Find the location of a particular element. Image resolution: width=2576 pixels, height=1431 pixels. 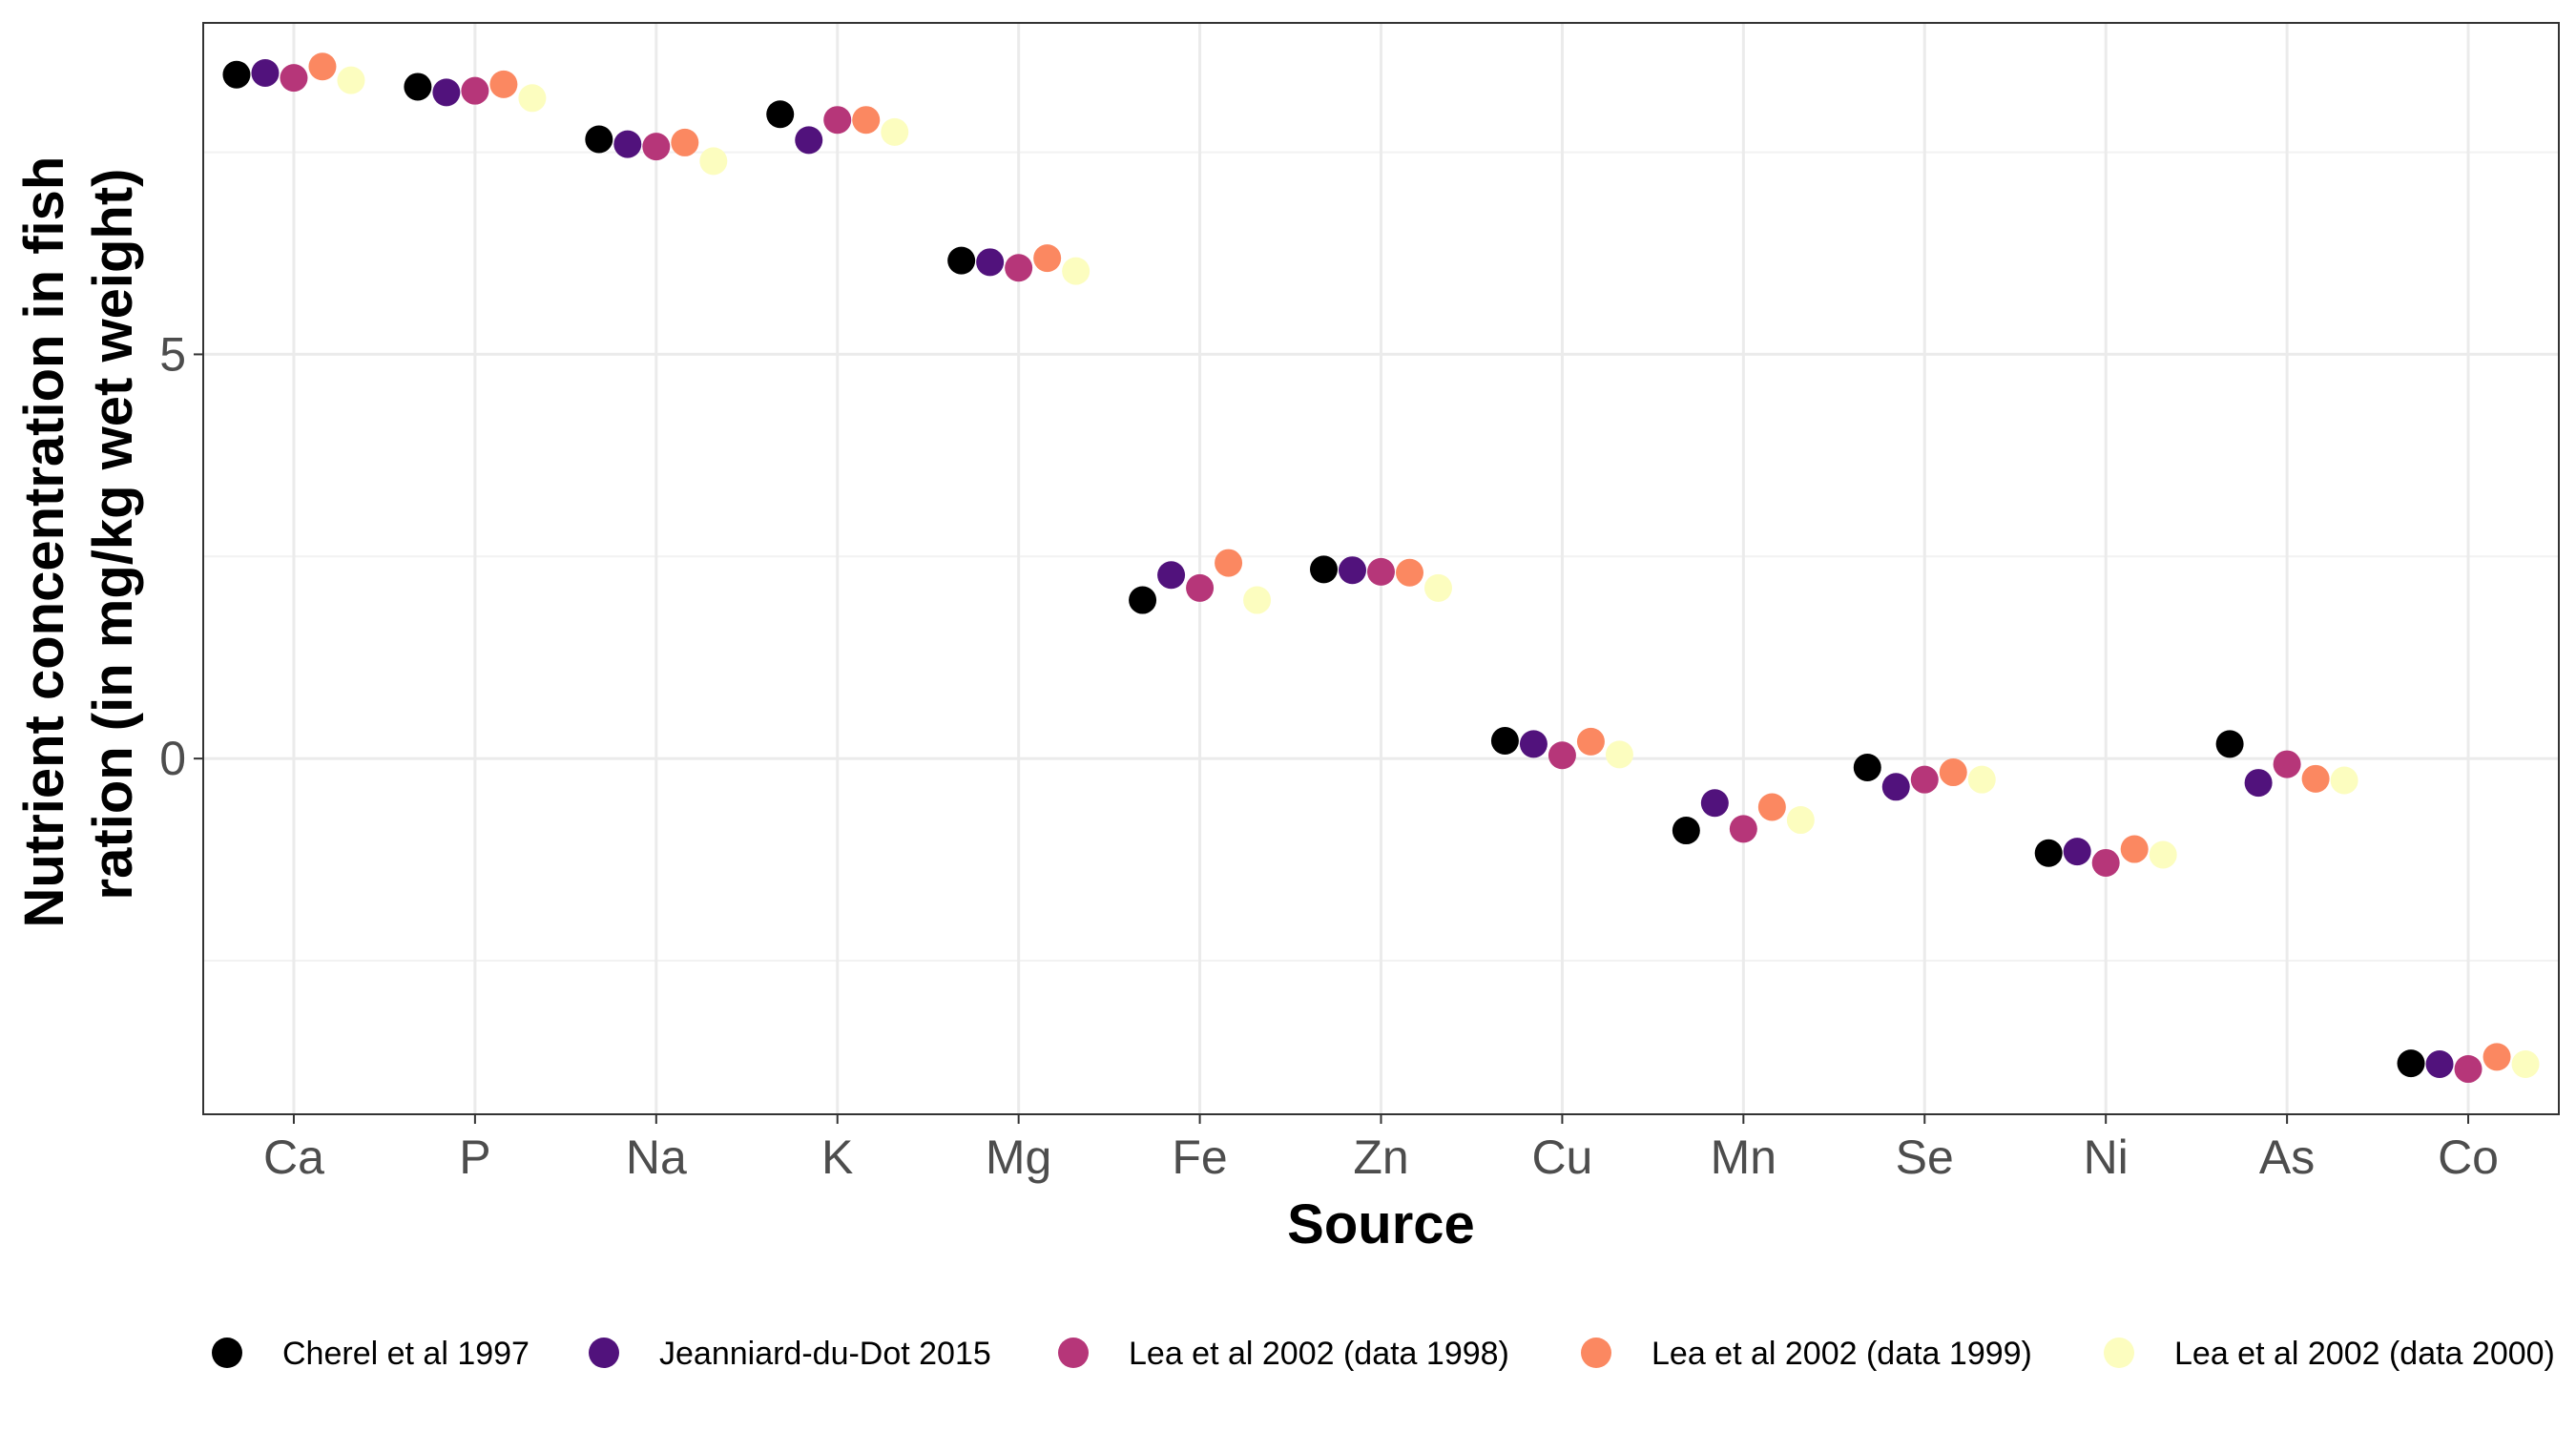

y-tick-label: 0 is located at coordinates (172, 758).